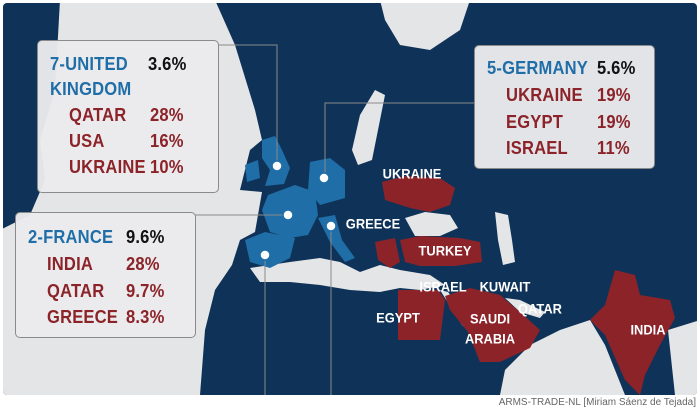 The width and height of the screenshot is (700, 415). I want to click on uk-dot, so click(277, 166).